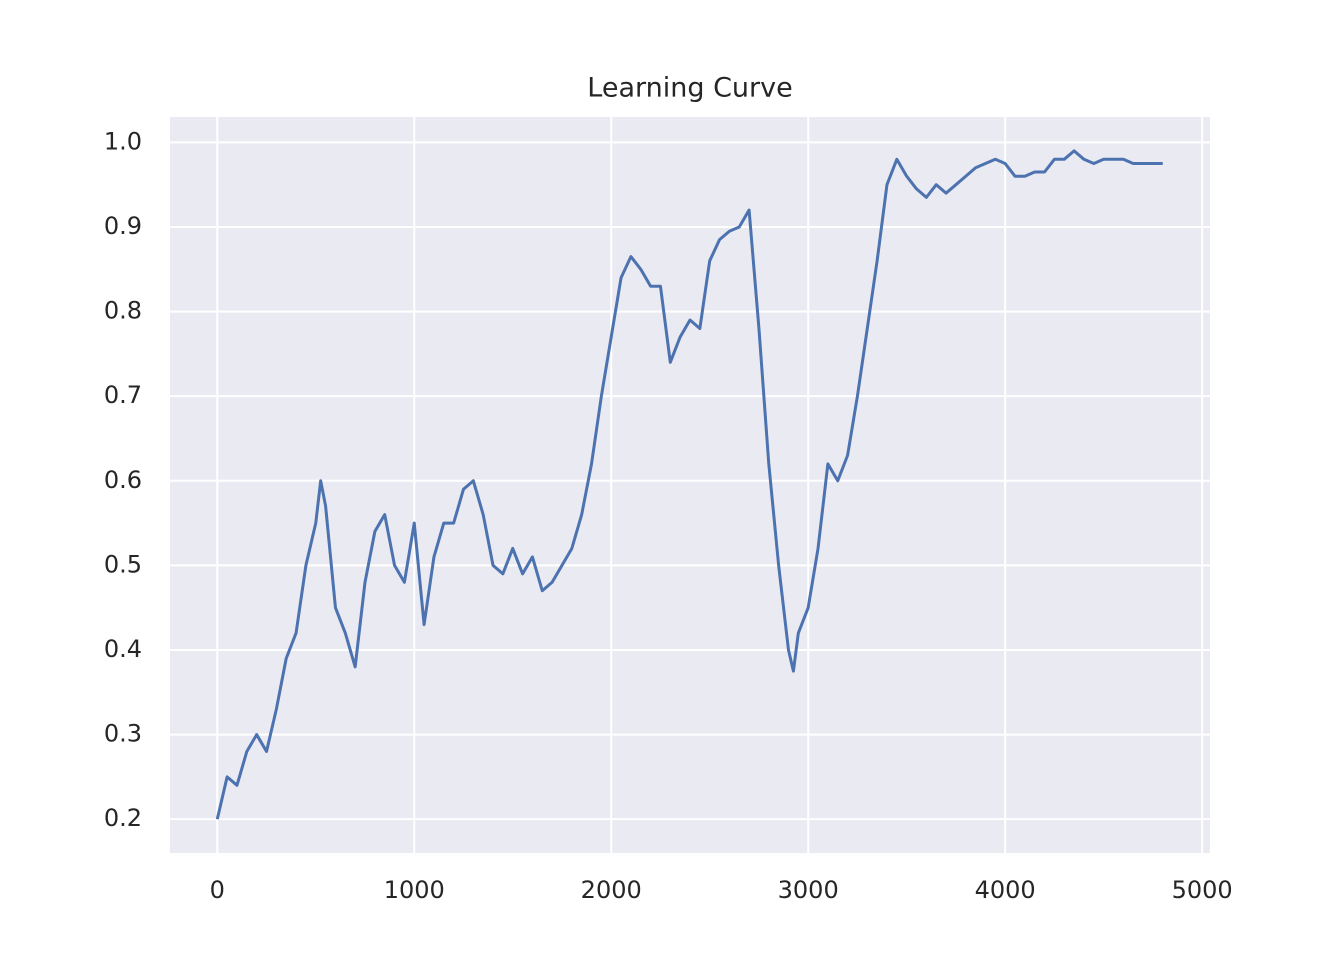 This screenshot has height=960, width=1344. I want to click on y-tick-label: 0.9, so click(123, 226).